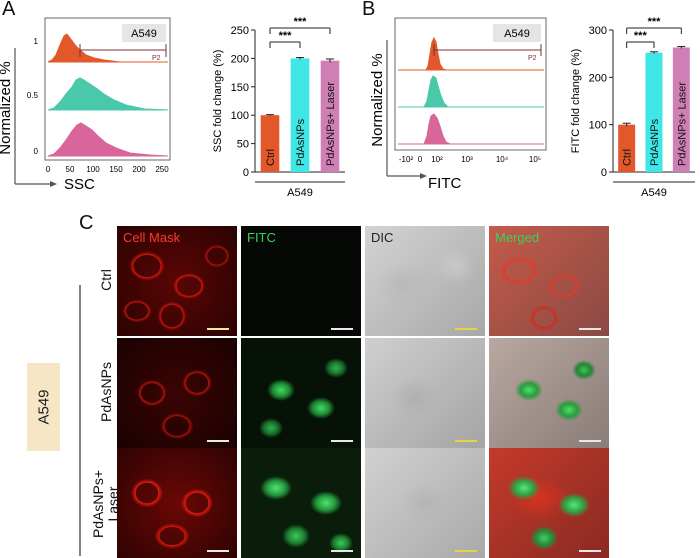 This screenshot has width=700, height=558. I want to click on tile-laser-fitc, so click(301, 503).